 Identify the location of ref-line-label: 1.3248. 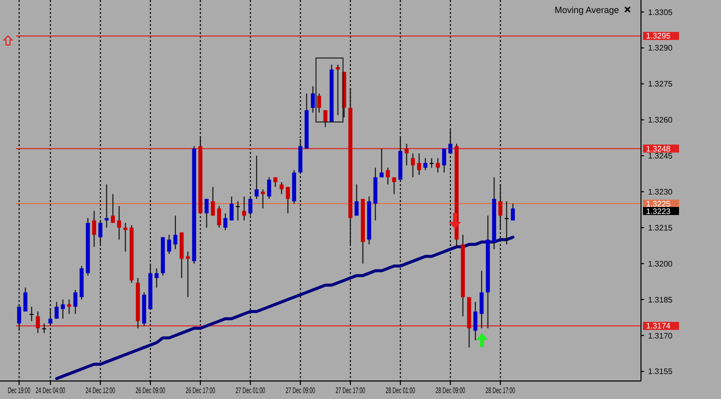
(659, 149).